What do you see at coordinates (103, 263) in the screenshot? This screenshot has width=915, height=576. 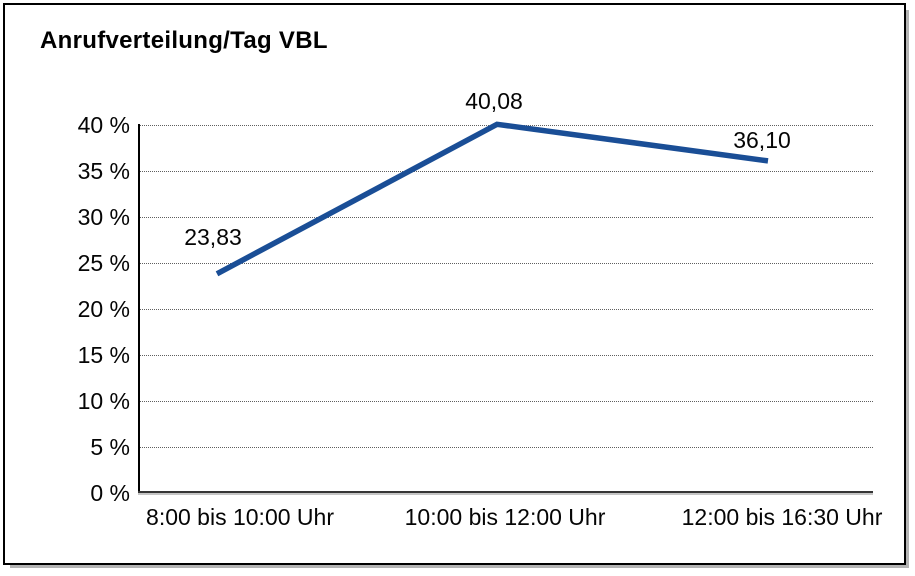 I see `y-tick-label: 25 %` at bounding box center [103, 263].